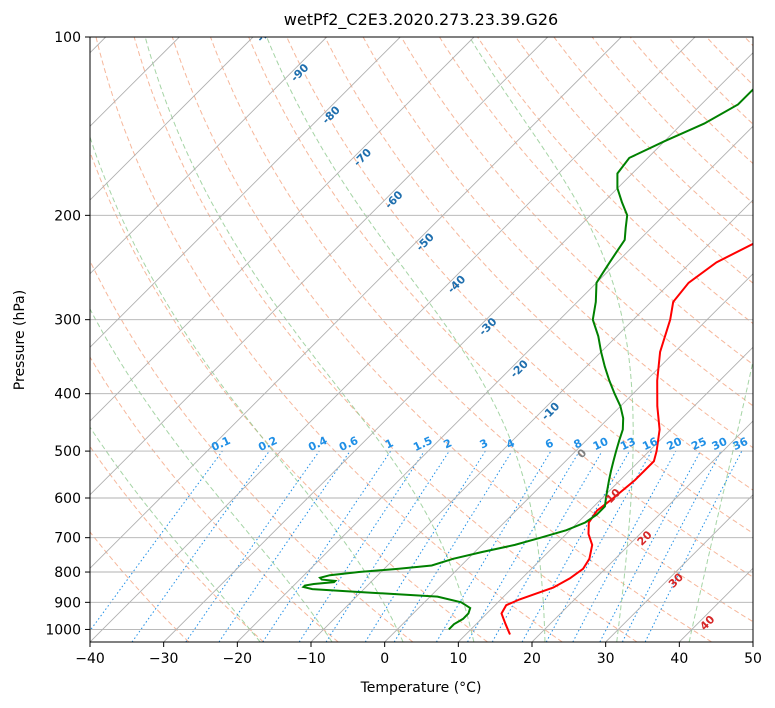  Describe the element at coordinates (532, 659) in the screenshot. I see `x-tick-label: 20` at that location.